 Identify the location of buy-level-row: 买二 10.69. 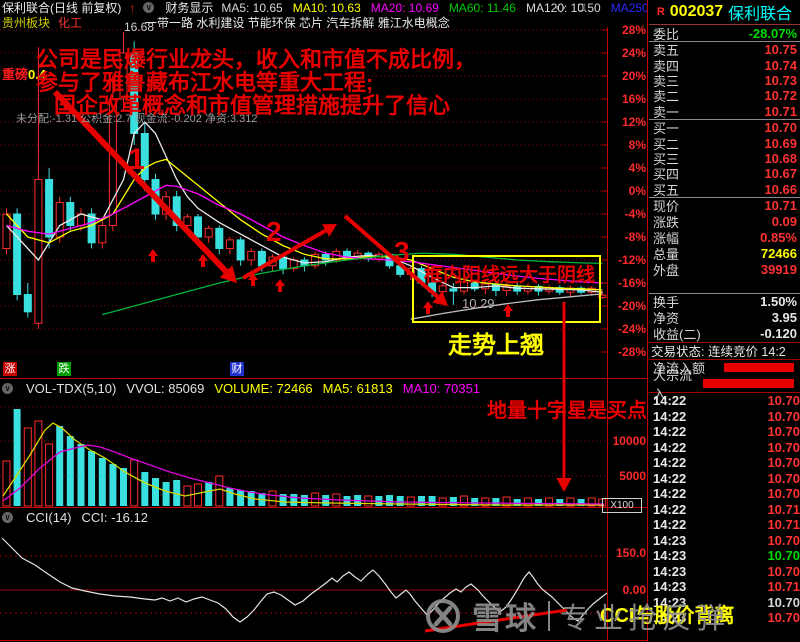
(724, 143).